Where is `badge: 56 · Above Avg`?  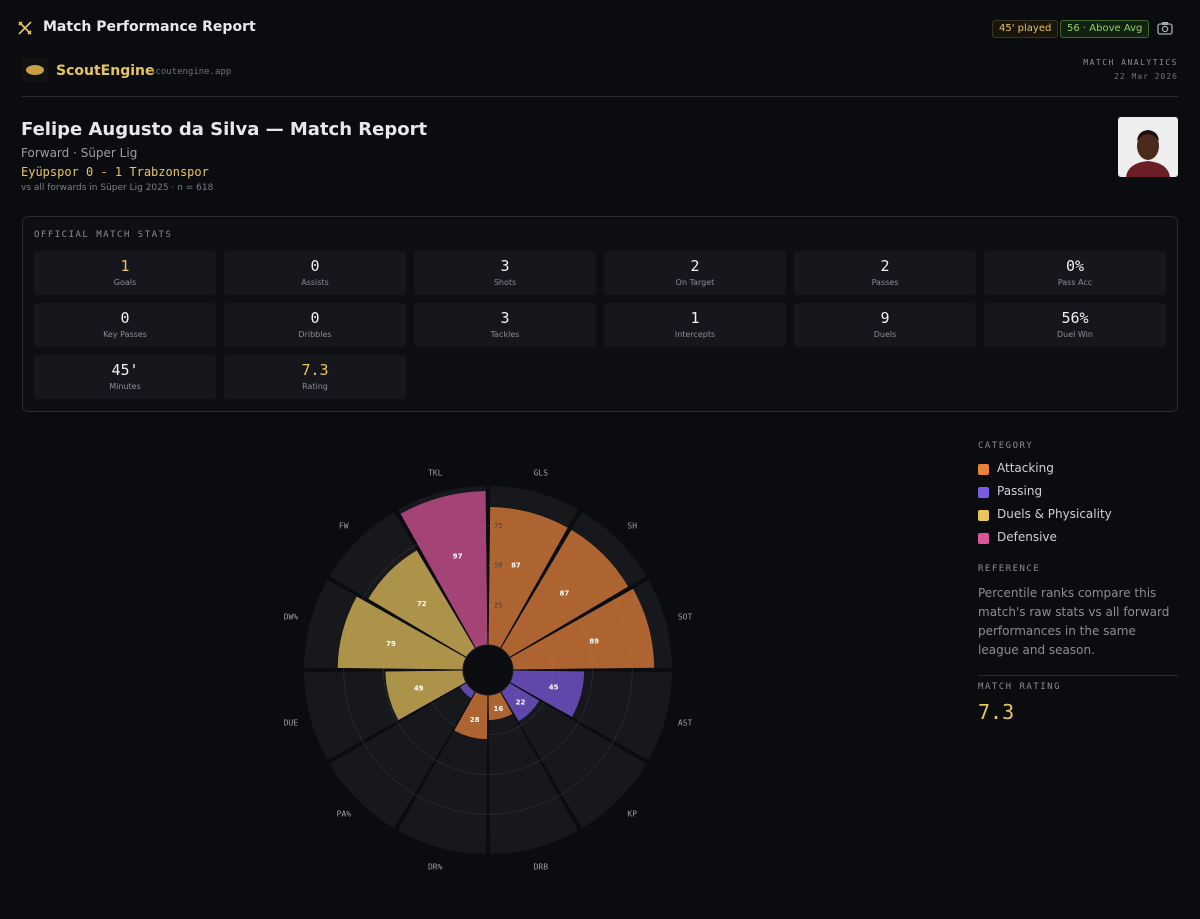 badge: 56 · Above Avg is located at coordinates (1105, 29).